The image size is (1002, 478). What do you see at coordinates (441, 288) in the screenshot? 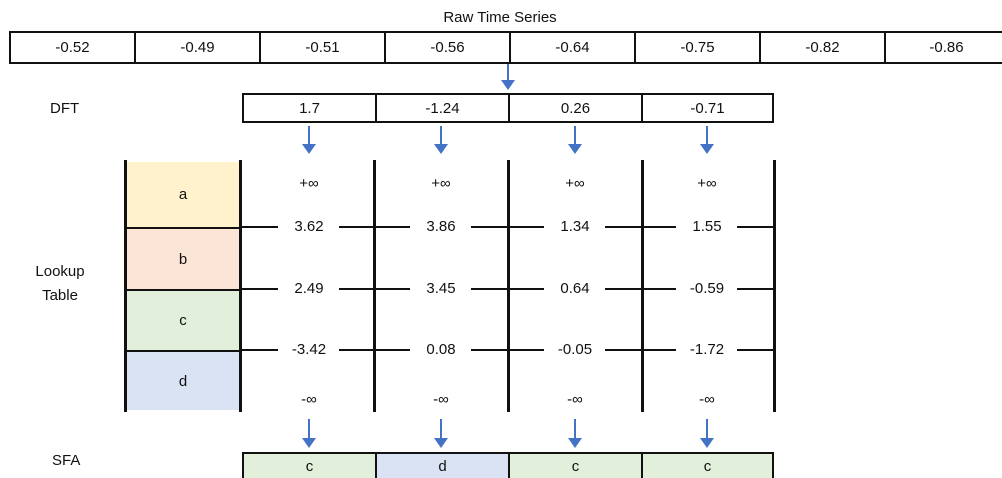
I see `breakpoint-value: 3.45` at bounding box center [441, 288].